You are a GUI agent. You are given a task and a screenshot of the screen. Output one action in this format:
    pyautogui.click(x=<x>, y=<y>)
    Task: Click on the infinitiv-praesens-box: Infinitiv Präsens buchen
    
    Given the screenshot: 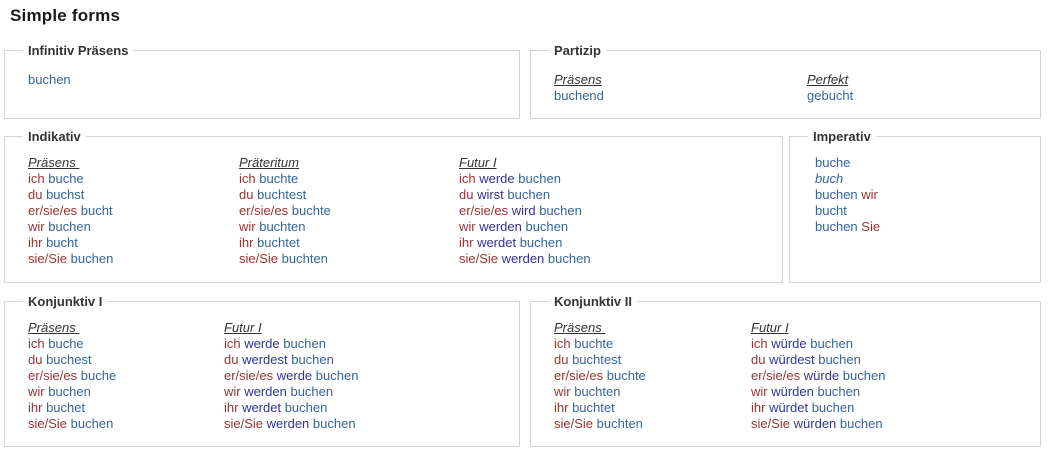 What is the action you would take?
    pyautogui.click(x=262, y=80)
    